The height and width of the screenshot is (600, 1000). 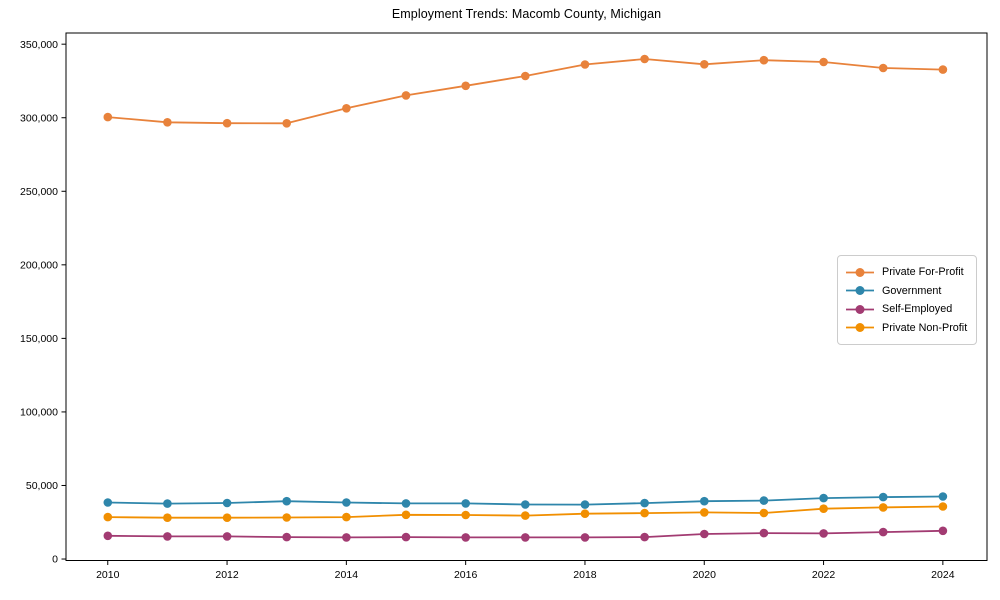 What do you see at coordinates (39, 266) in the screenshot?
I see `y-tick-label: 200,000` at bounding box center [39, 266].